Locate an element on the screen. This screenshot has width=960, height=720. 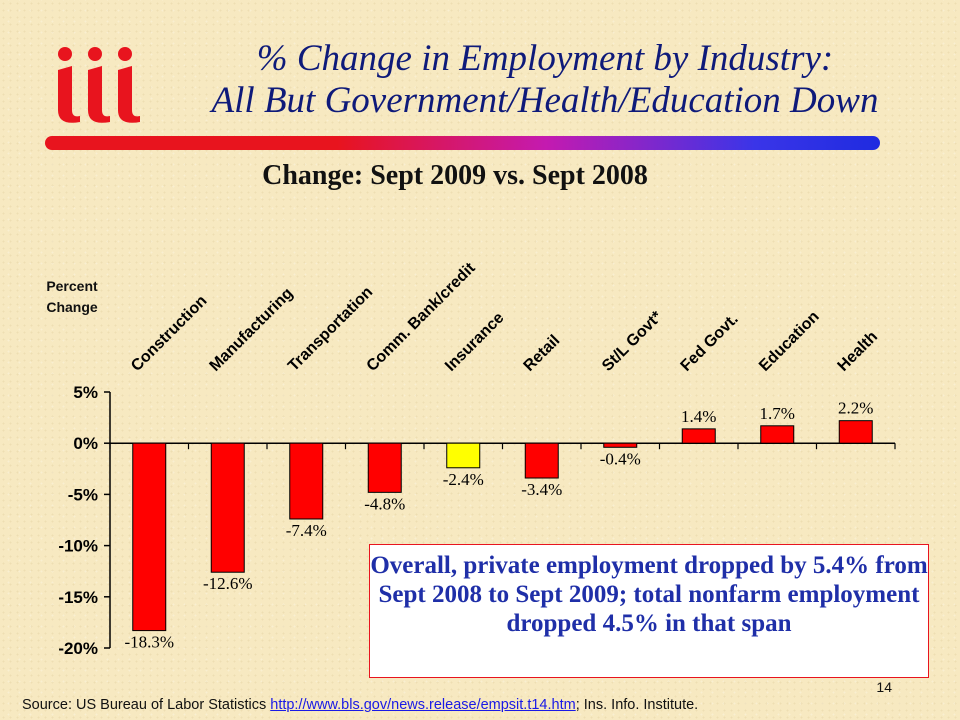
data-label: -7.4% is located at coordinates (306, 530).